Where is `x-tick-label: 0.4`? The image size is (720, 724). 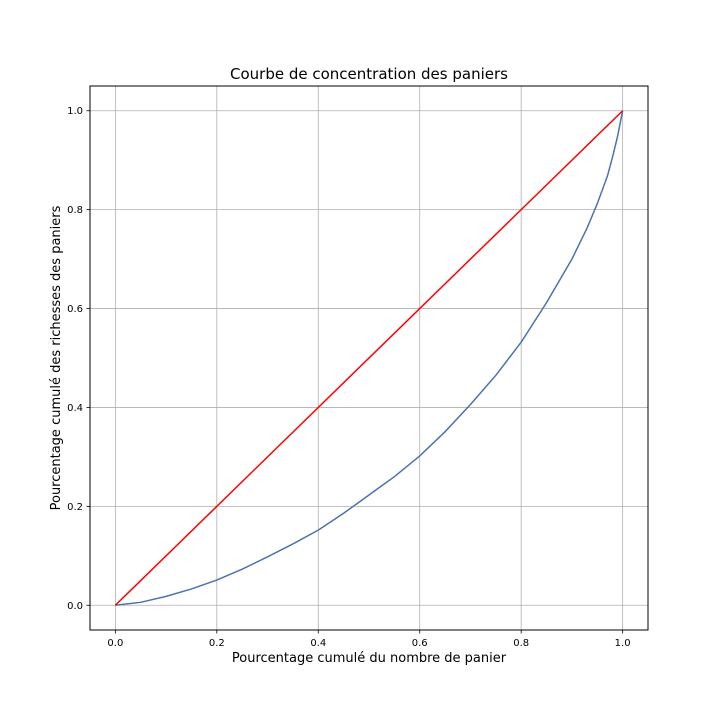 x-tick-label: 0.4 is located at coordinates (318, 643).